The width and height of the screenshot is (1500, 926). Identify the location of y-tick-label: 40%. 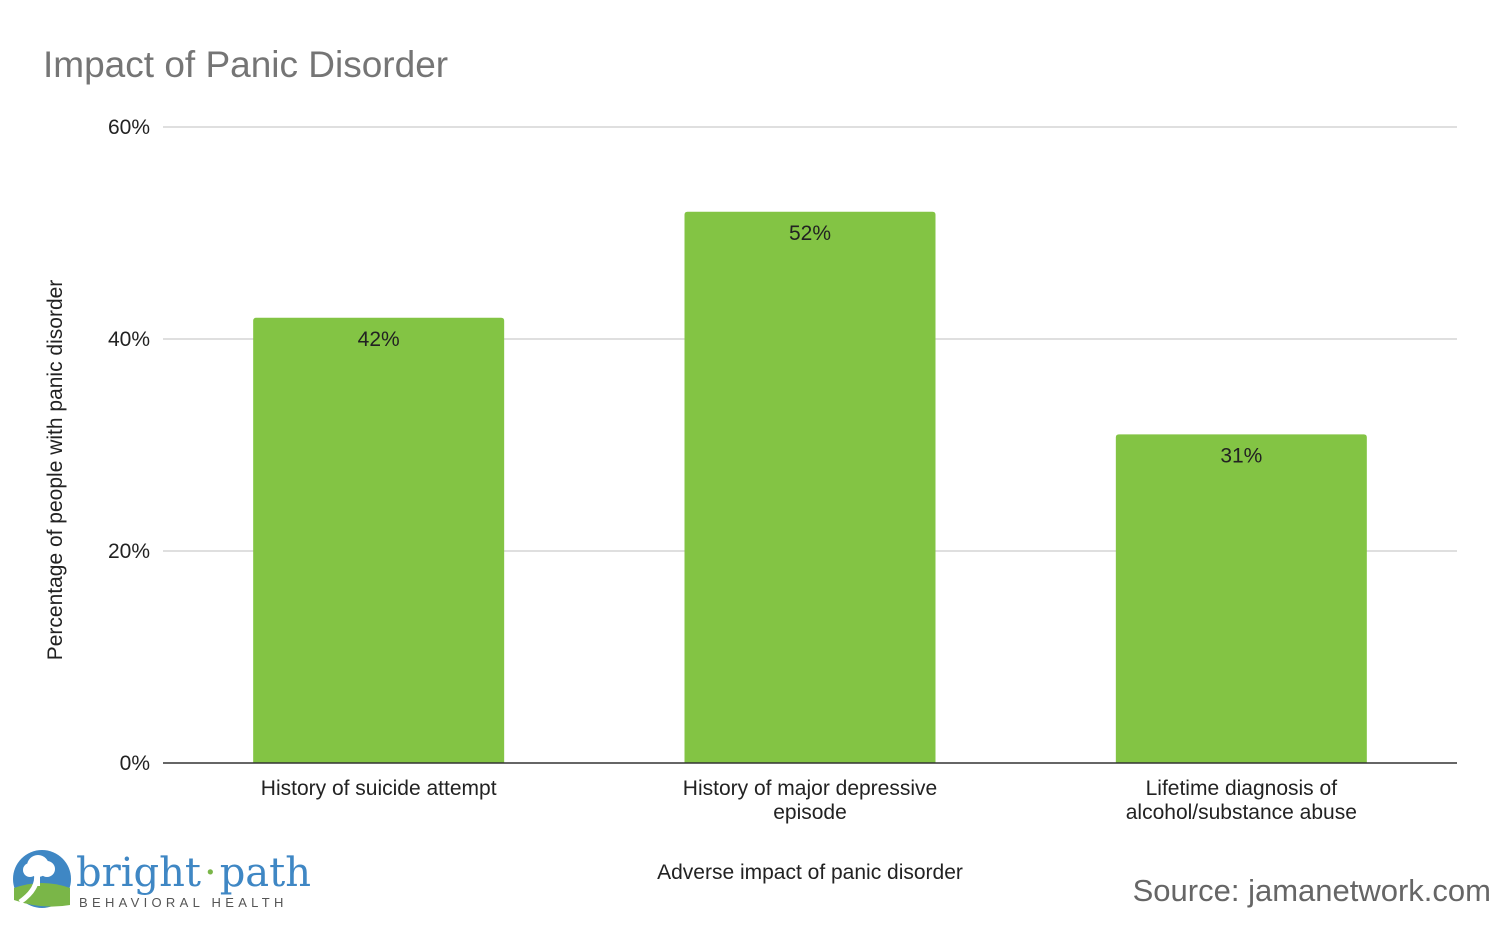
(129, 339).